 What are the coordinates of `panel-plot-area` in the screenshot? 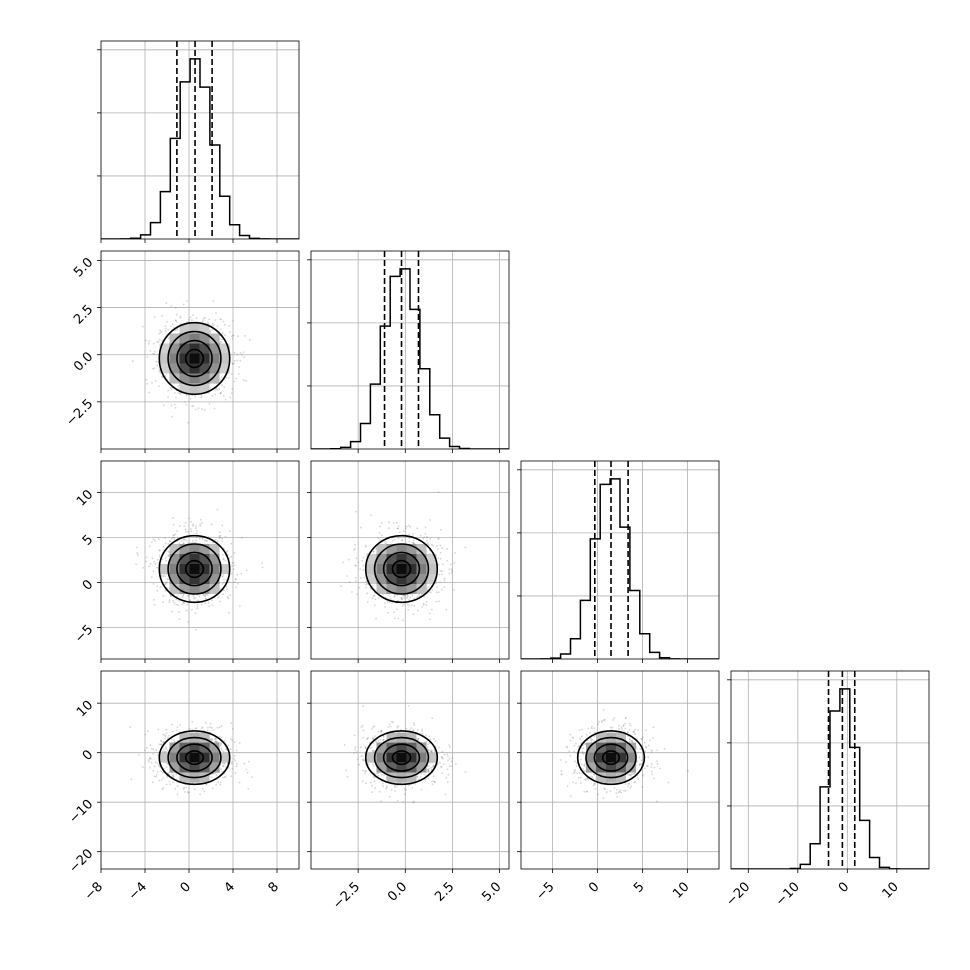 It's located at (620, 560).